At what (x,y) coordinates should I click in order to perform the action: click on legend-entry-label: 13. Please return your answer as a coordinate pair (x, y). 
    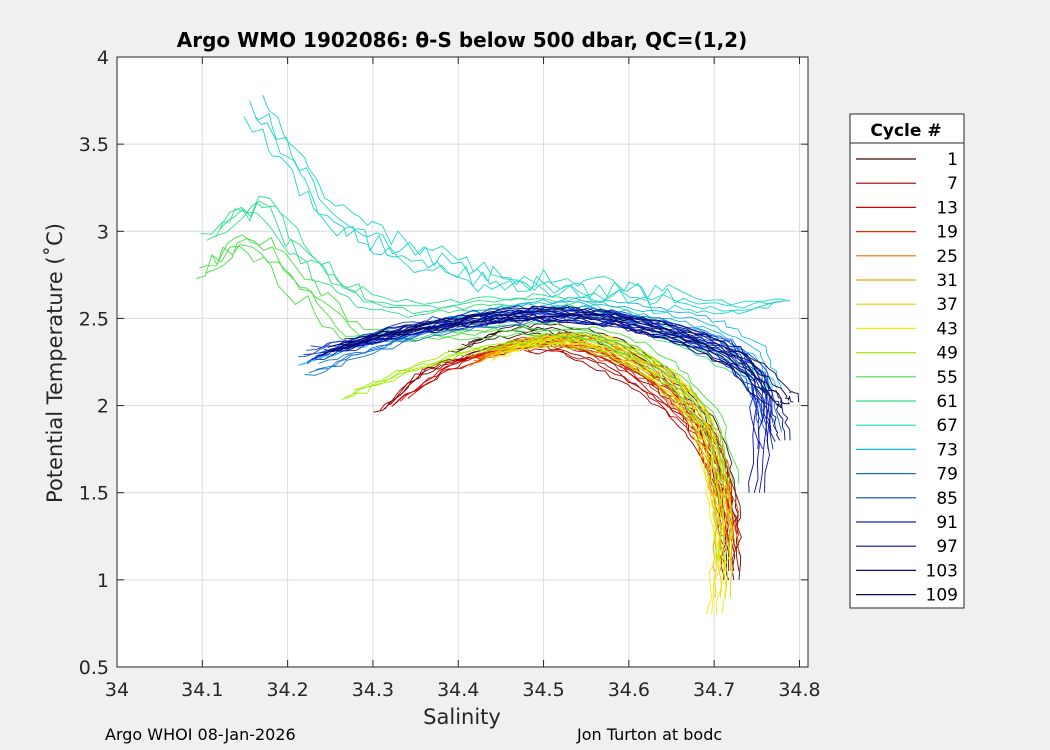
    Looking at the image, I should click on (947, 208).